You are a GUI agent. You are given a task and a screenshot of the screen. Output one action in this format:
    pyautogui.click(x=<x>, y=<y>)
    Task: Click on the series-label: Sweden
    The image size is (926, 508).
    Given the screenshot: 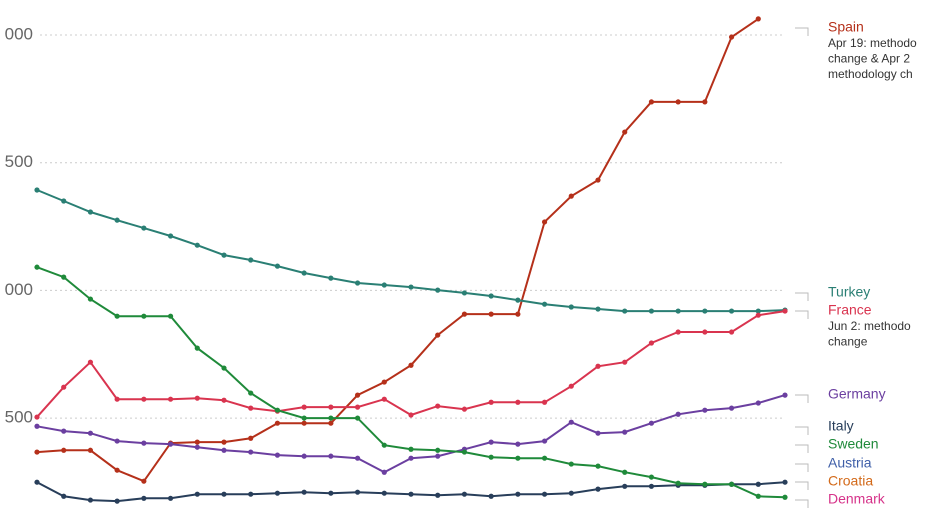 What is the action you would take?
    pyautogui.click(x=853, y=444)
    